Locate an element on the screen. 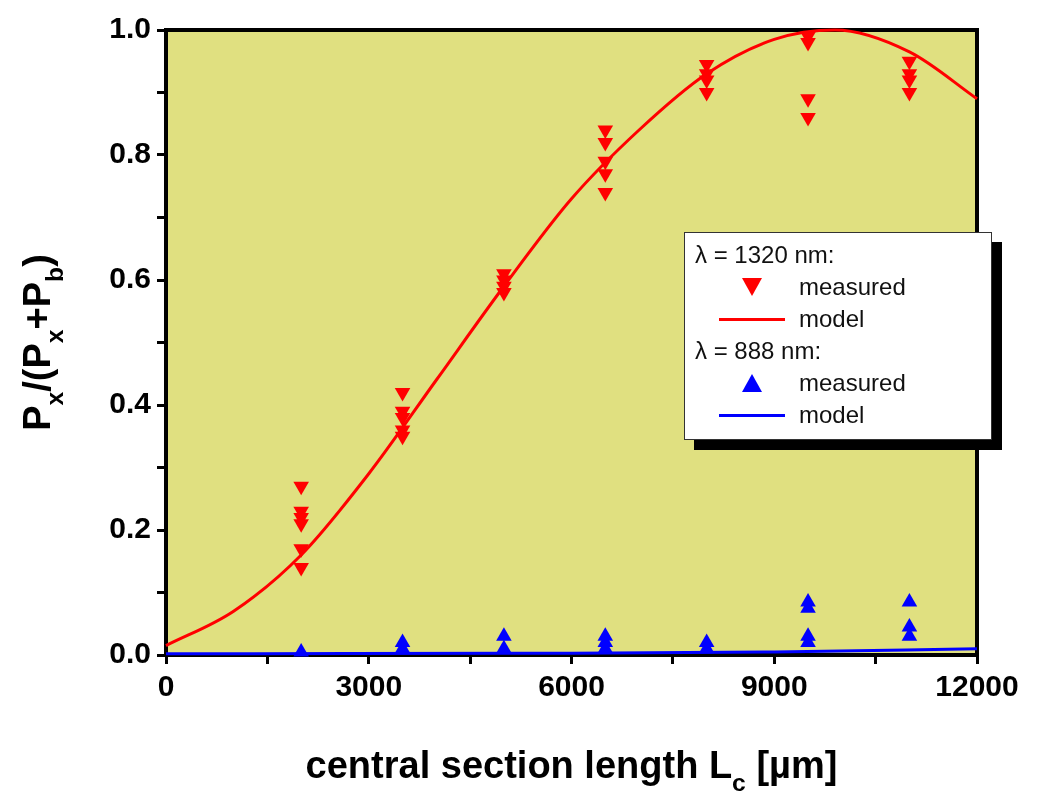 This screenshot has width=1051, height=792. x-tick-label: 12000 is located at coordinates (977, 686).